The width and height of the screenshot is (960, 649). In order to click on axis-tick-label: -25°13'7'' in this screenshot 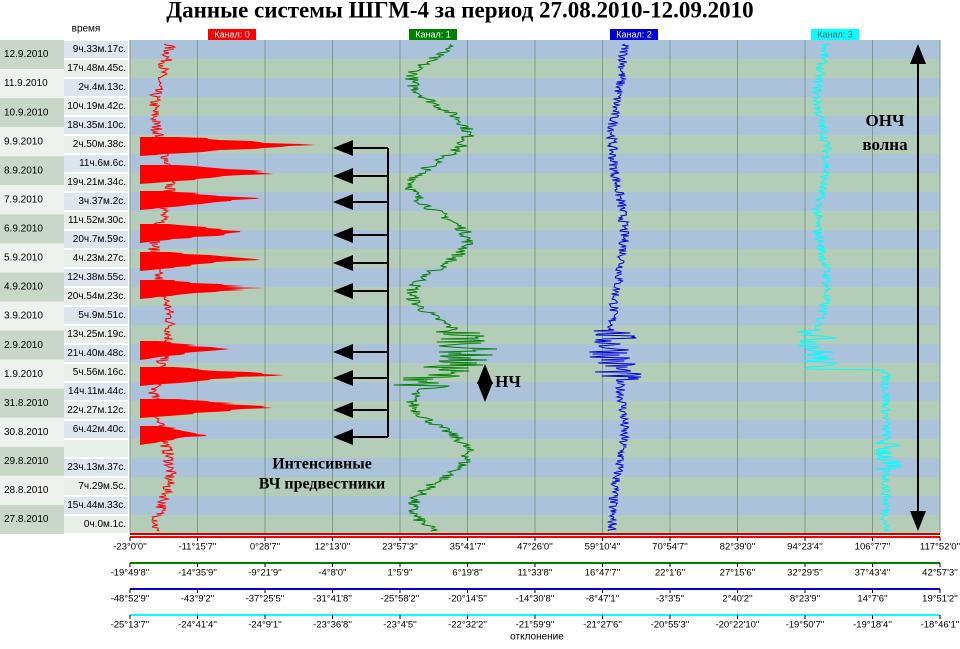, I will do `click(130, 625)`.